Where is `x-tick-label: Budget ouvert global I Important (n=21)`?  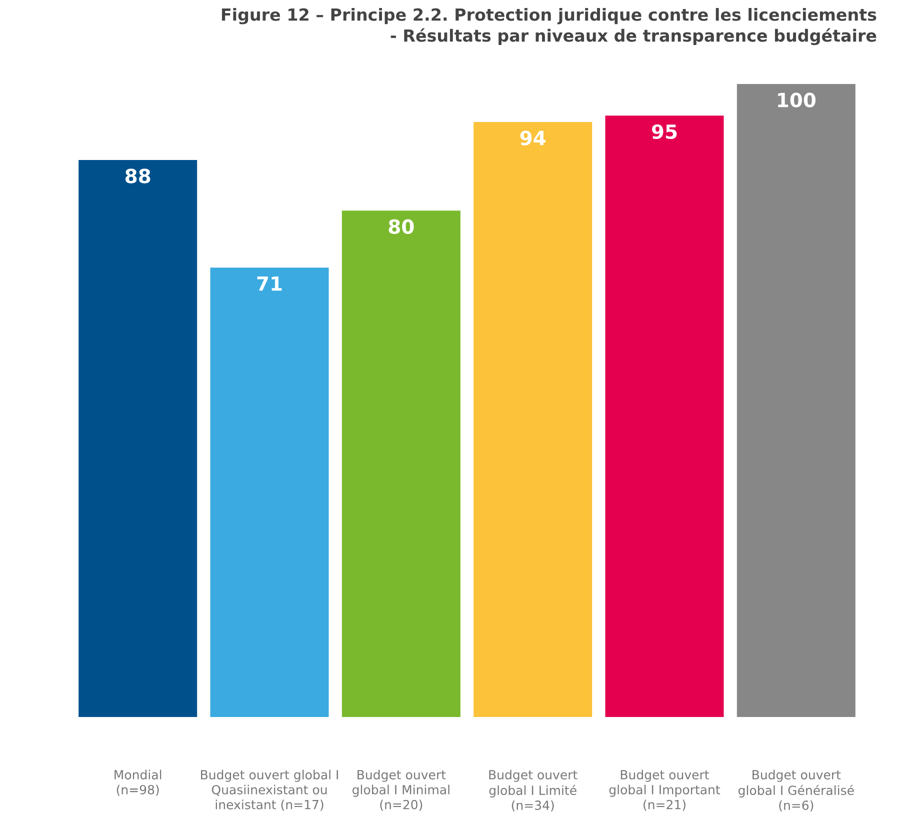 x-tick-label: Budget ouvert global I Important (n=21) is located at coordinates (664, 790).